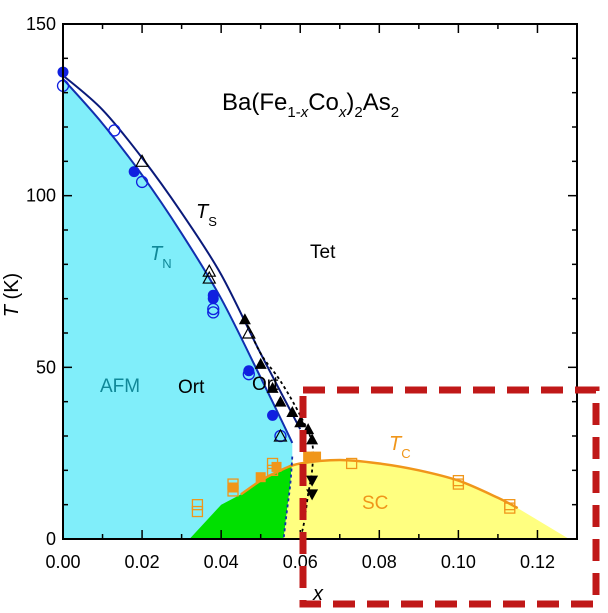  Describe the element at coordinates (142, 562) in the screenshot. I see `x-tick-label: 0.02` at that location.